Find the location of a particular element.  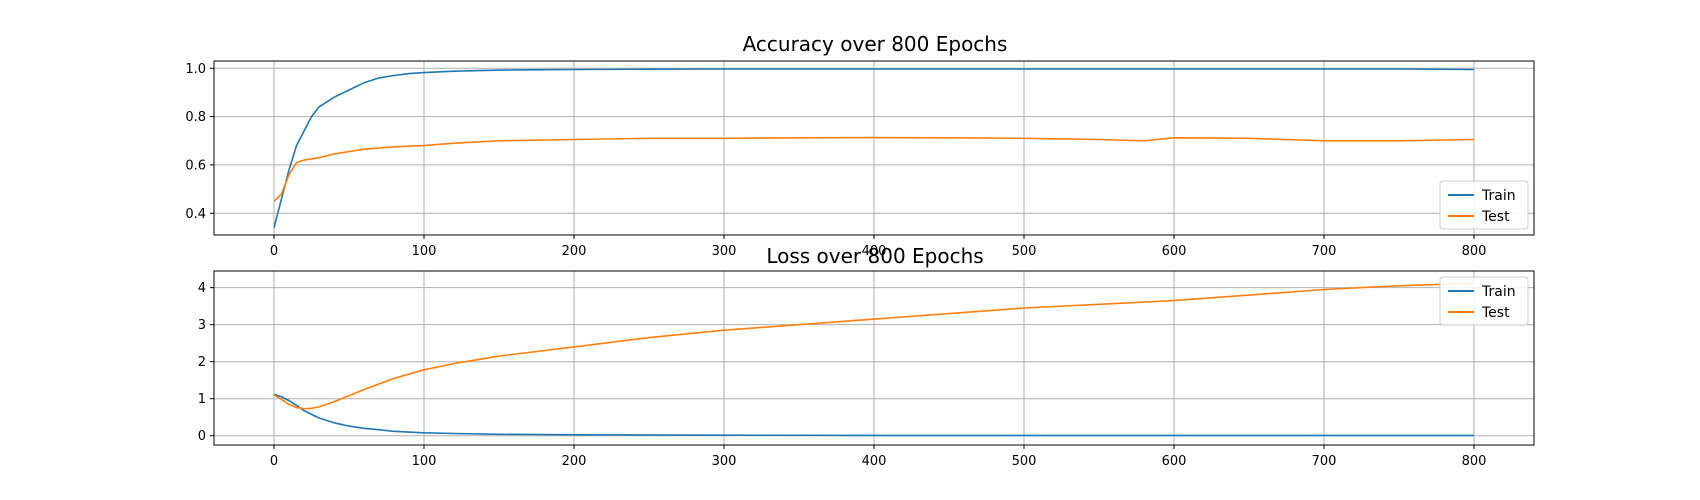

loss-x-tick-label: 600 is located at coordinates (1174, 461).